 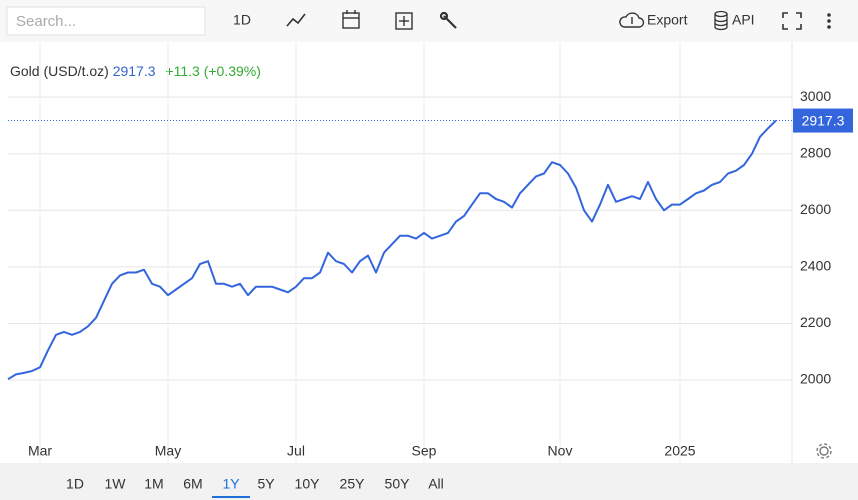 What do you see at coordinates (351, 19) in the screenshot?
I see `calendar-icon` at bounding box center [351, 19].